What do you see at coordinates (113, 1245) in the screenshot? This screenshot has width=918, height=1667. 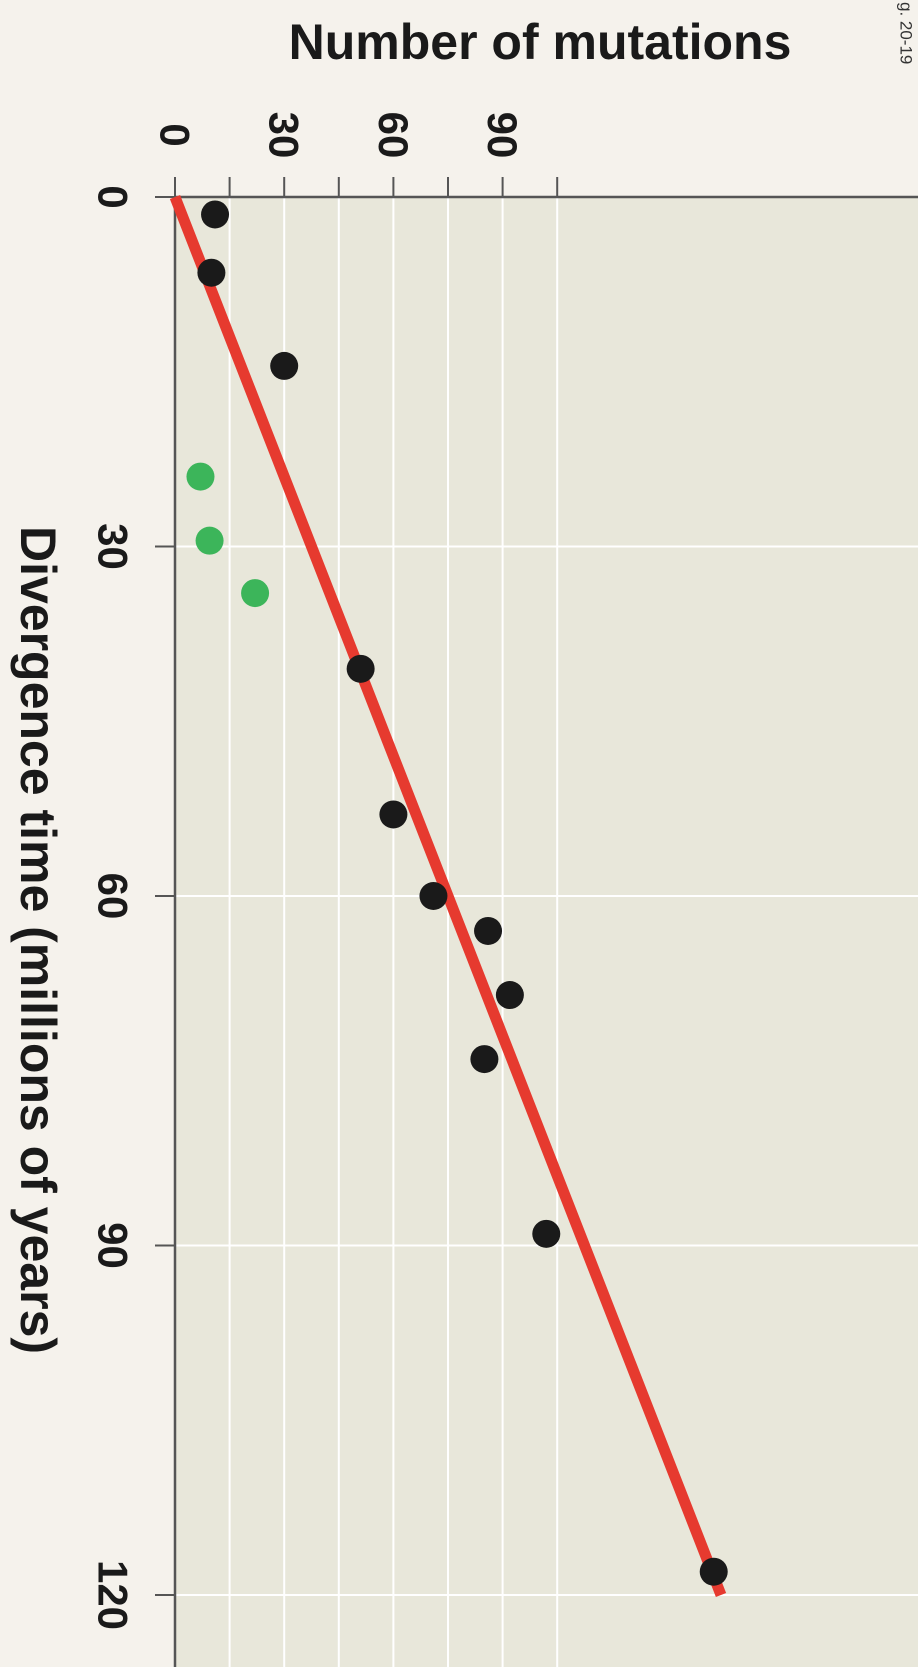 I see `x-tick-label: 90` at bounding box center [113, 1245].